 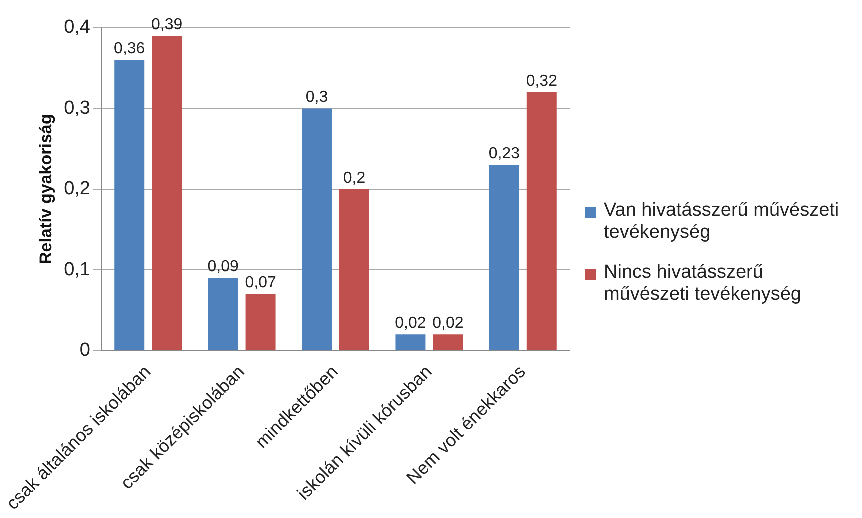 What do you see at coordinates (260, 283) in the screenshot?
I see `data-label: 0,07` at bounding box center [260, 283].